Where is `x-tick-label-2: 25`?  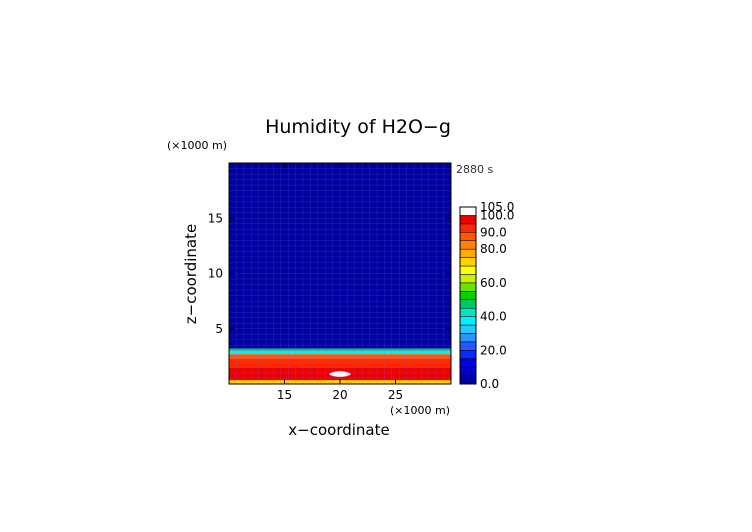 x-tick-label-2: 25 is located at coordinates (395, 395).